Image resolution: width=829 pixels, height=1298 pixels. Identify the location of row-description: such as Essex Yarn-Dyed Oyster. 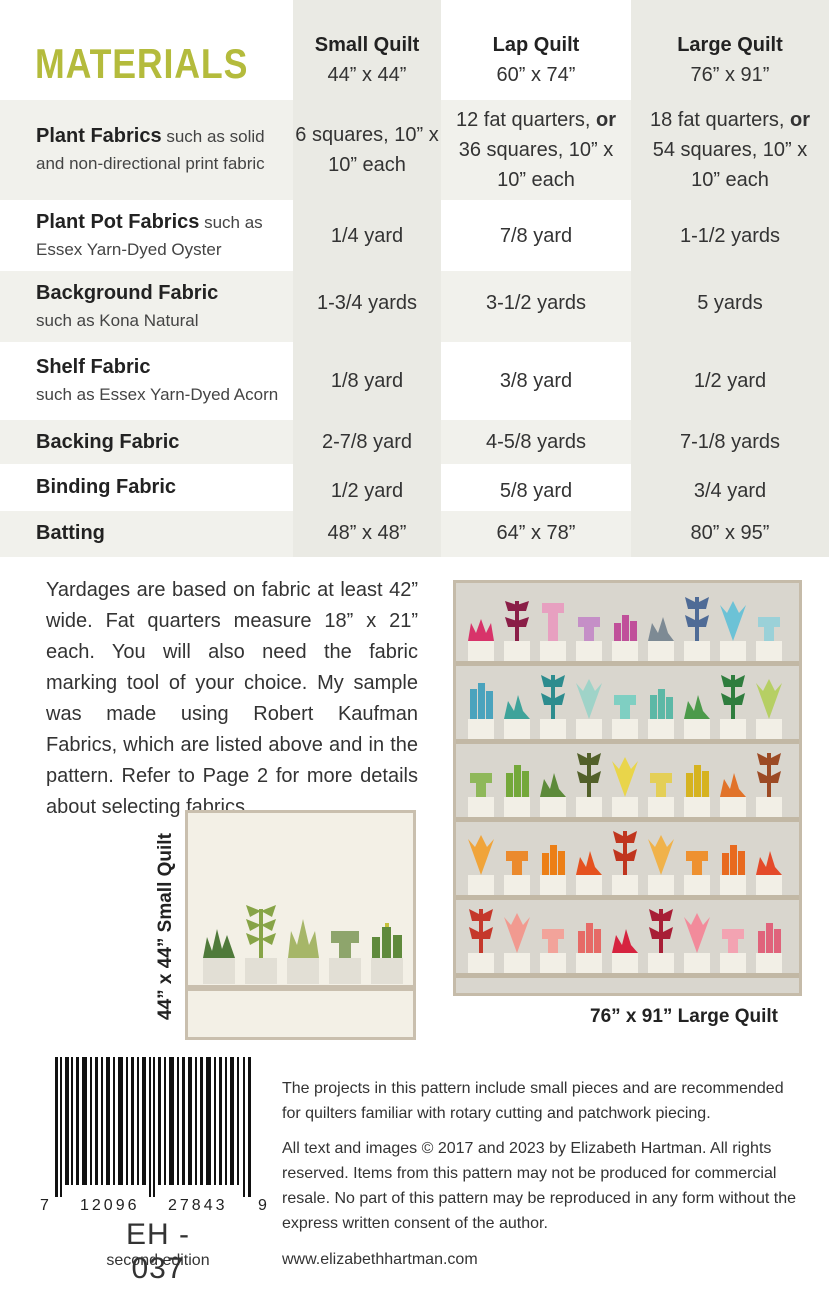
(149, 235).